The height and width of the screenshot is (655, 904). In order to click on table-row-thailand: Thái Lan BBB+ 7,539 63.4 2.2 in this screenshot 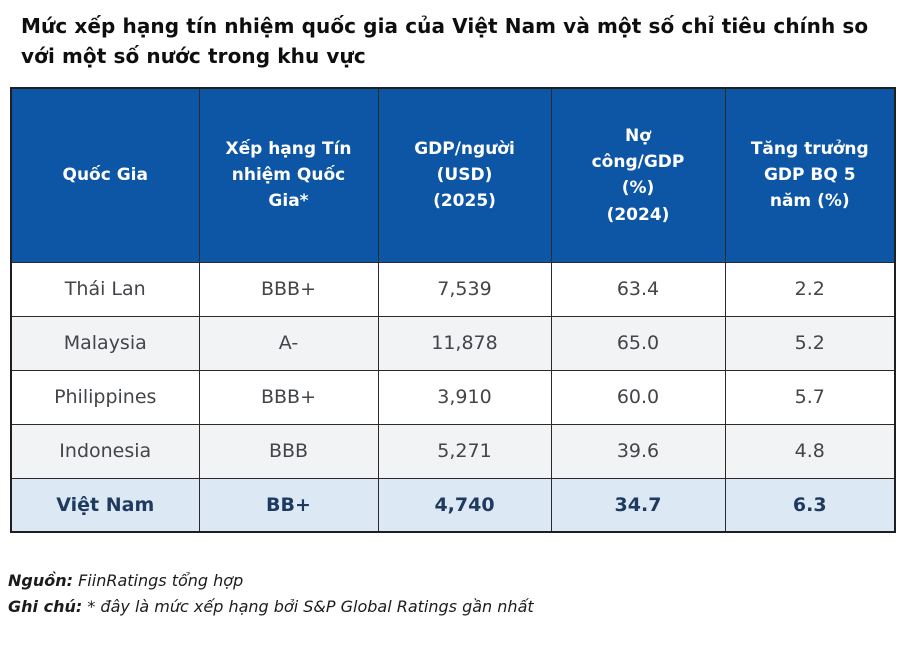, I will do `click(453, 289)`.